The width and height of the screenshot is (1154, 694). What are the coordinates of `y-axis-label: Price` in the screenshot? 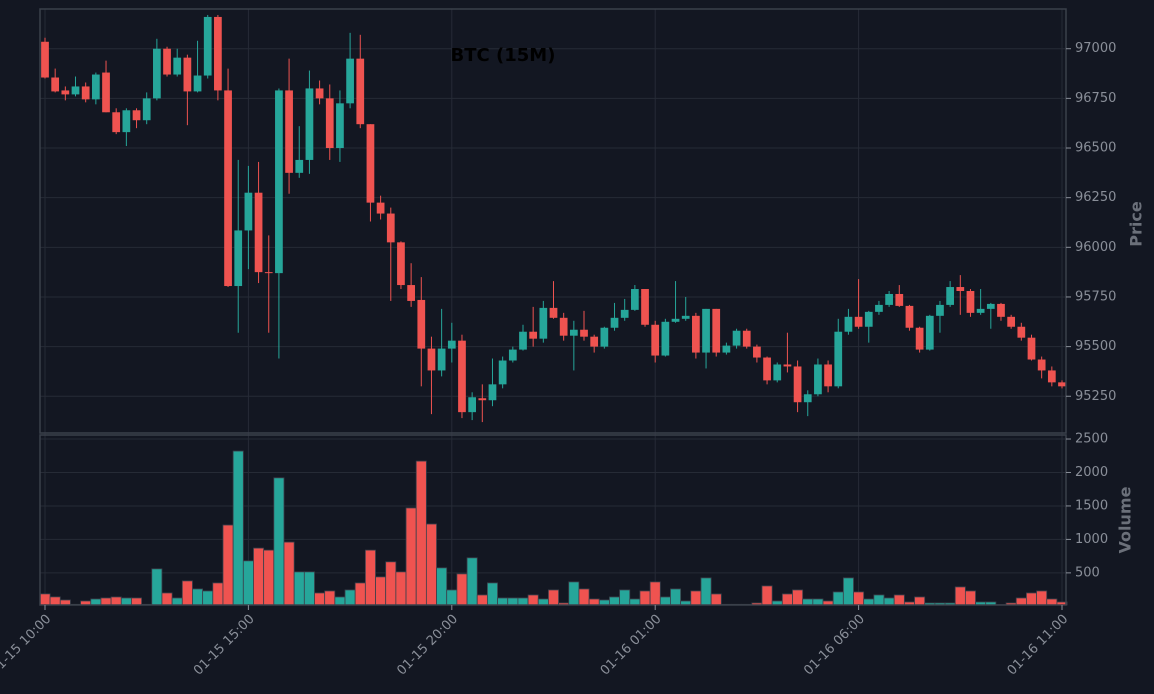 It's located at (1136, 224).